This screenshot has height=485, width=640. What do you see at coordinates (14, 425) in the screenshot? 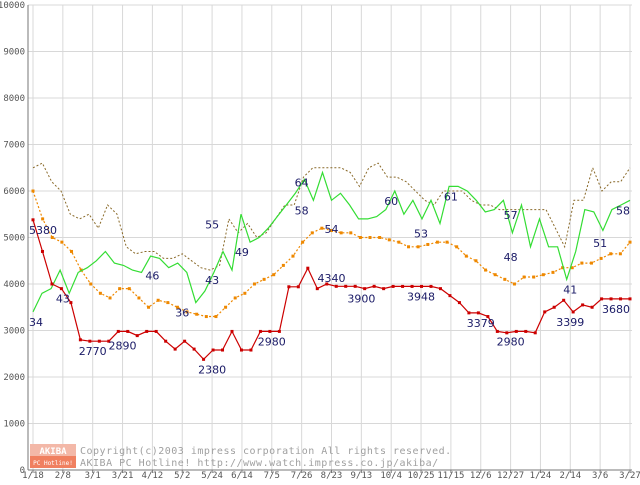
I see `y-tick-label: 1000` at bounding box center [14, 425].